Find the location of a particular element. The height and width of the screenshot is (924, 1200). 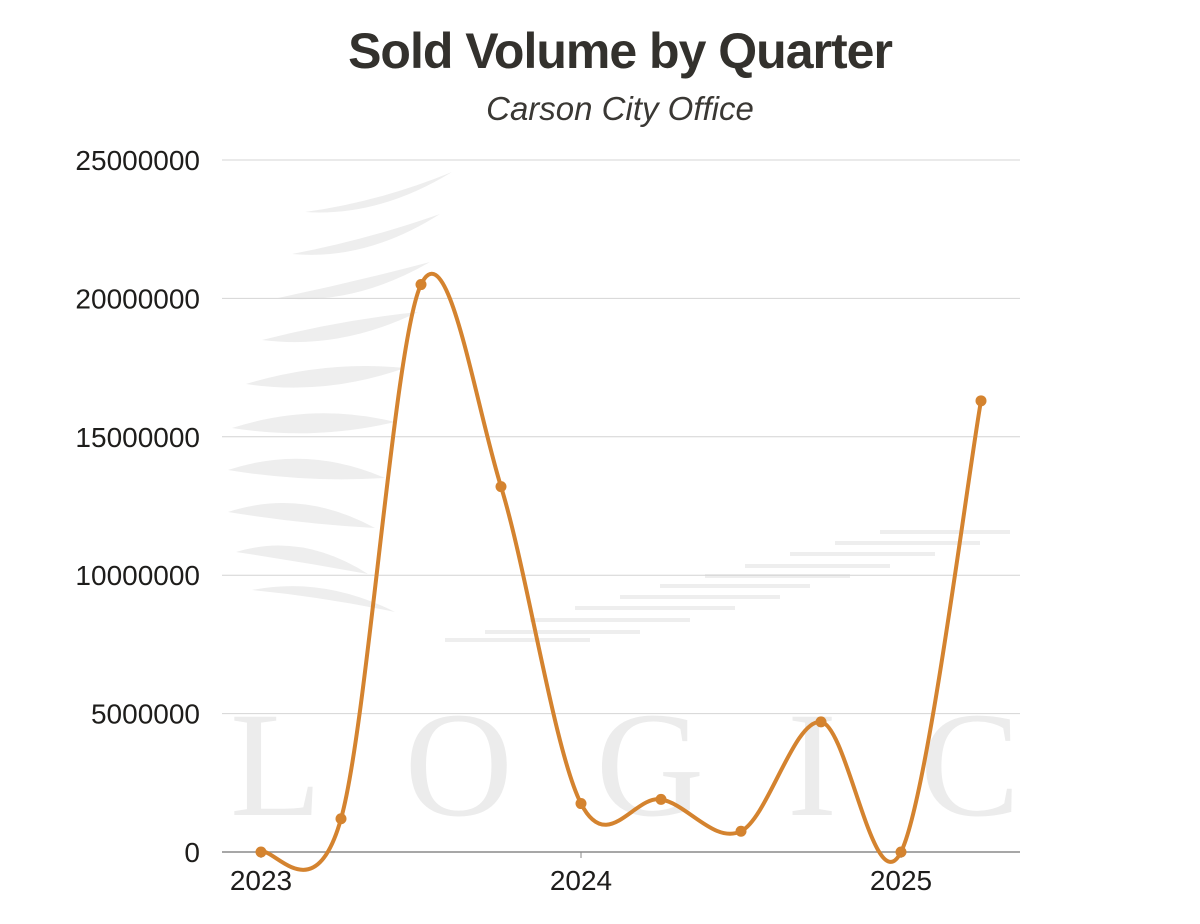

chart-subtitle: Carson City Office is located at coordinates (620, 108).